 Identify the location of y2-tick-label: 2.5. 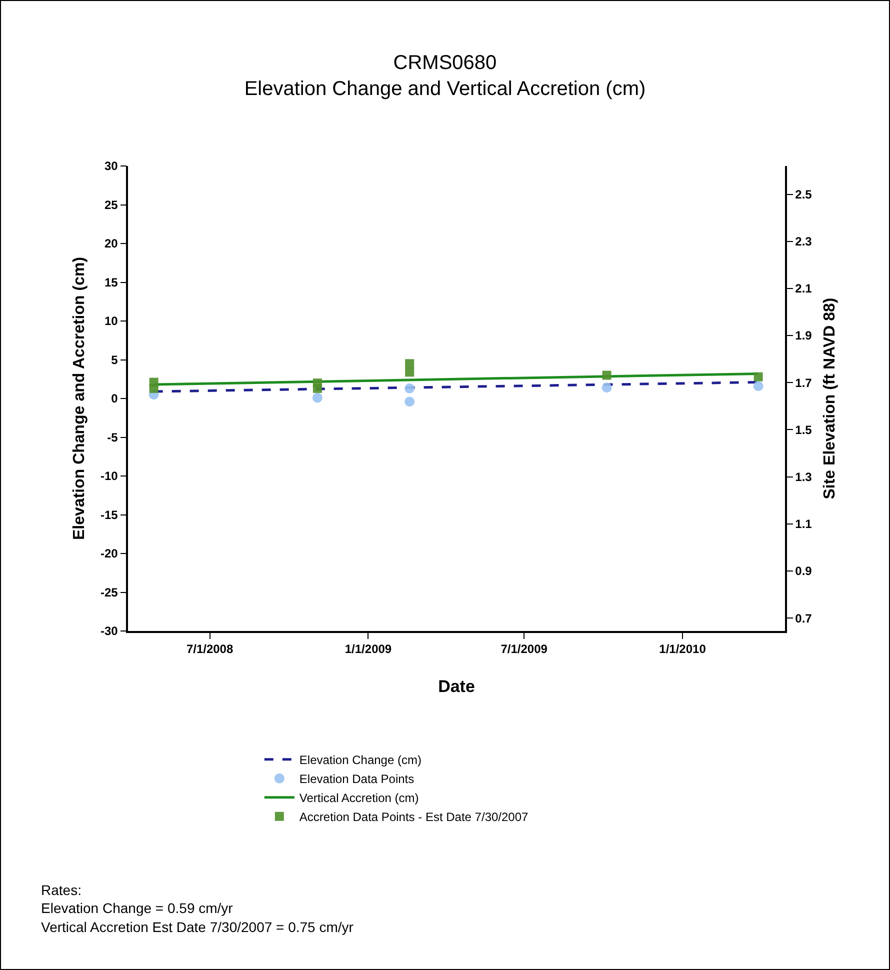
(803, 194).